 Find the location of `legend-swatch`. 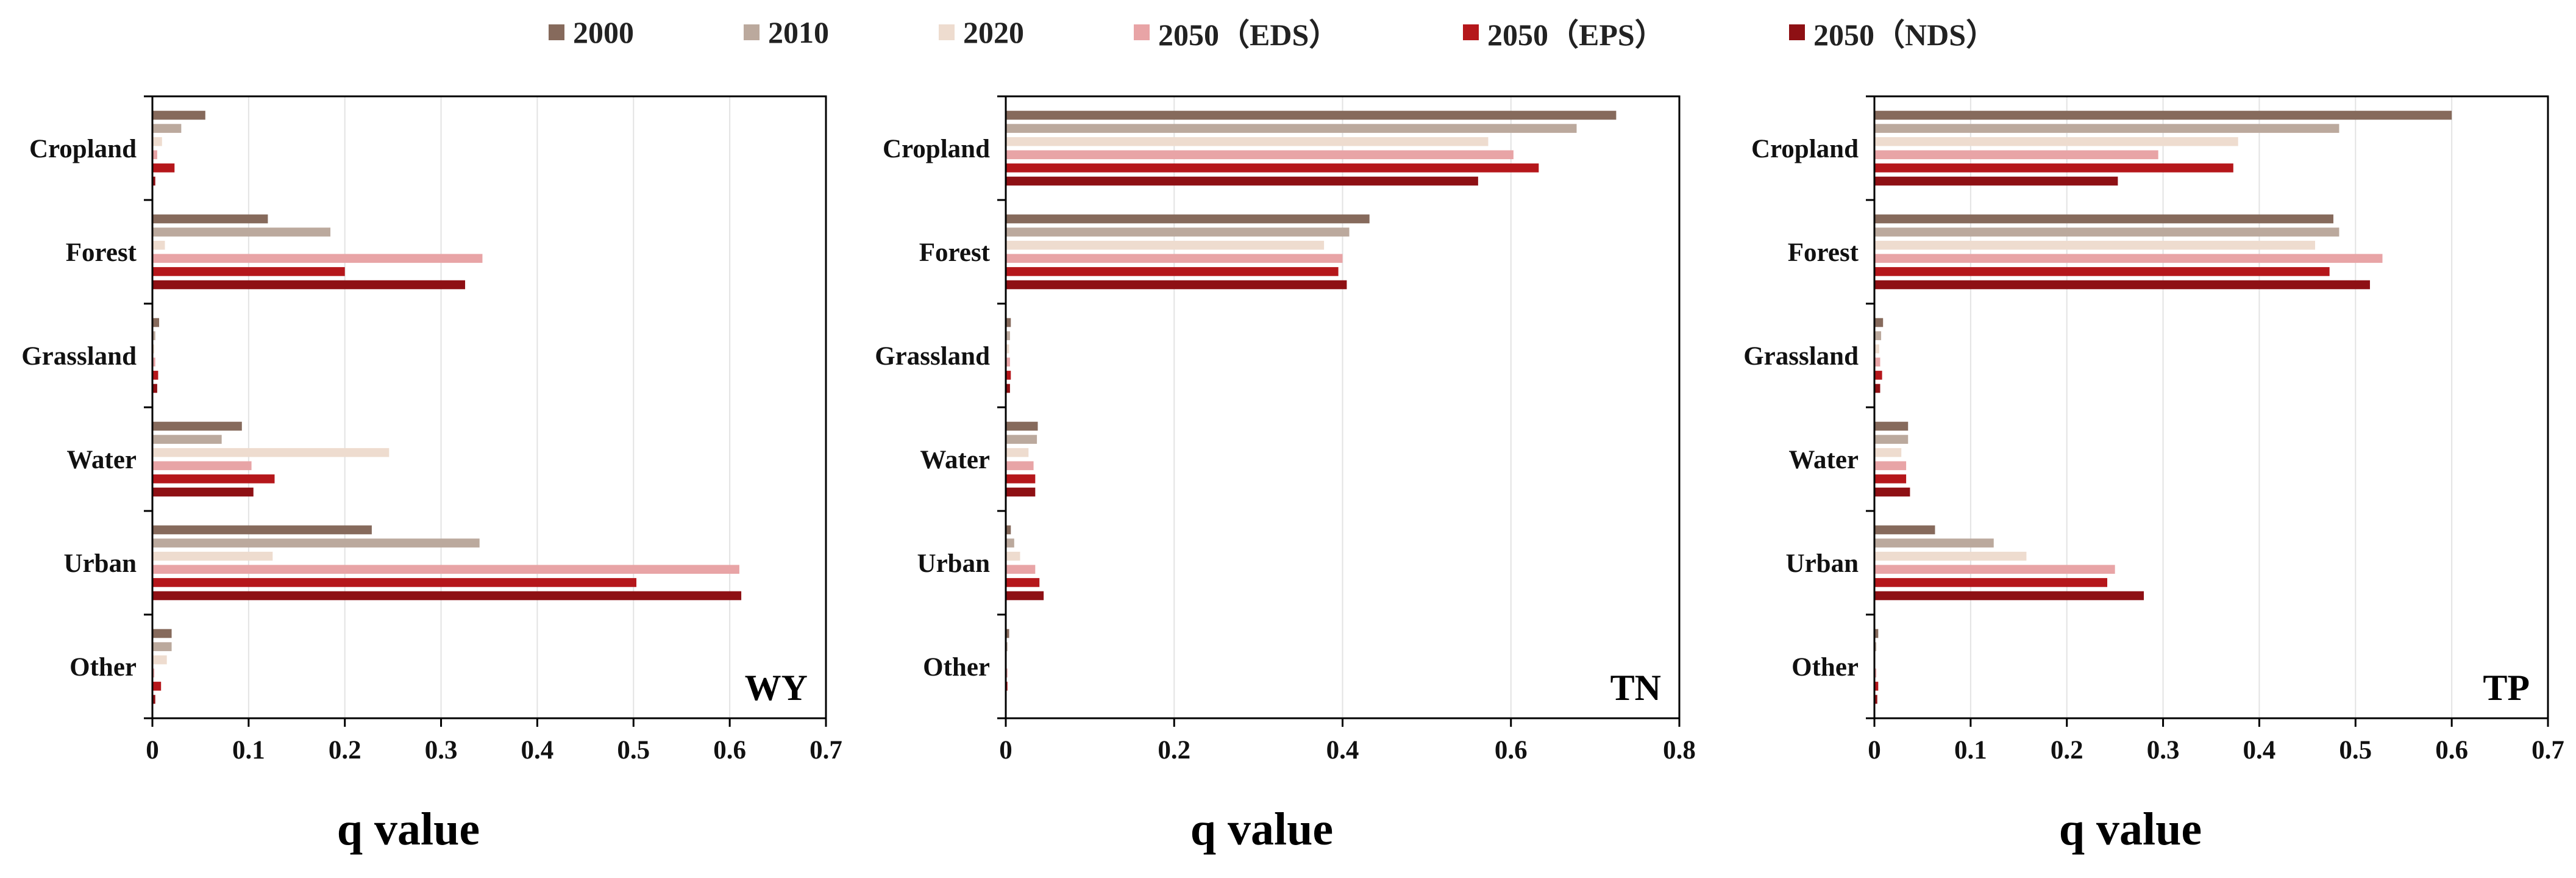

legend-swatch is located at coordinates (1797, 32).